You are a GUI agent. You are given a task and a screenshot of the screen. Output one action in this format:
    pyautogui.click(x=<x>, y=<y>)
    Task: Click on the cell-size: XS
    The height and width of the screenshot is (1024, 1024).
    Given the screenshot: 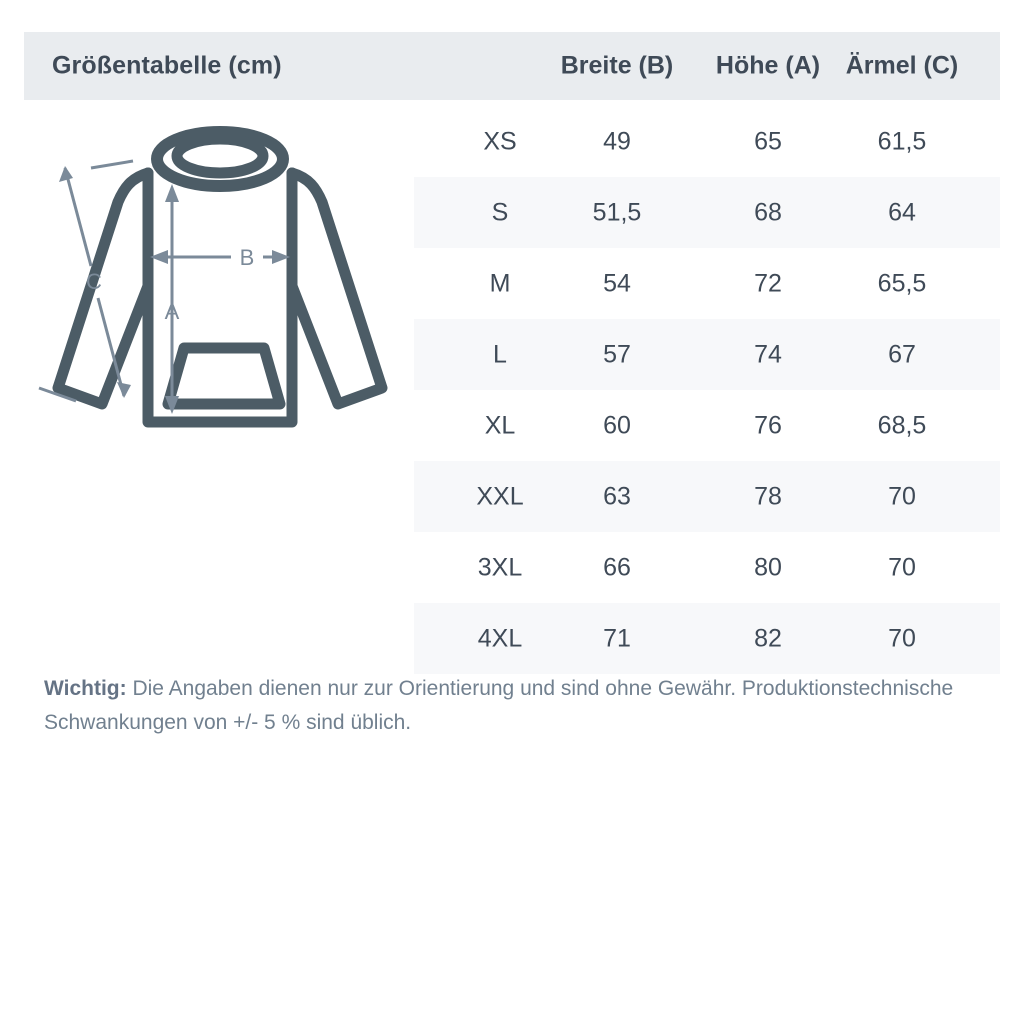 What is the action you would take?
    pyautogui.click(x=500, y=141)
    